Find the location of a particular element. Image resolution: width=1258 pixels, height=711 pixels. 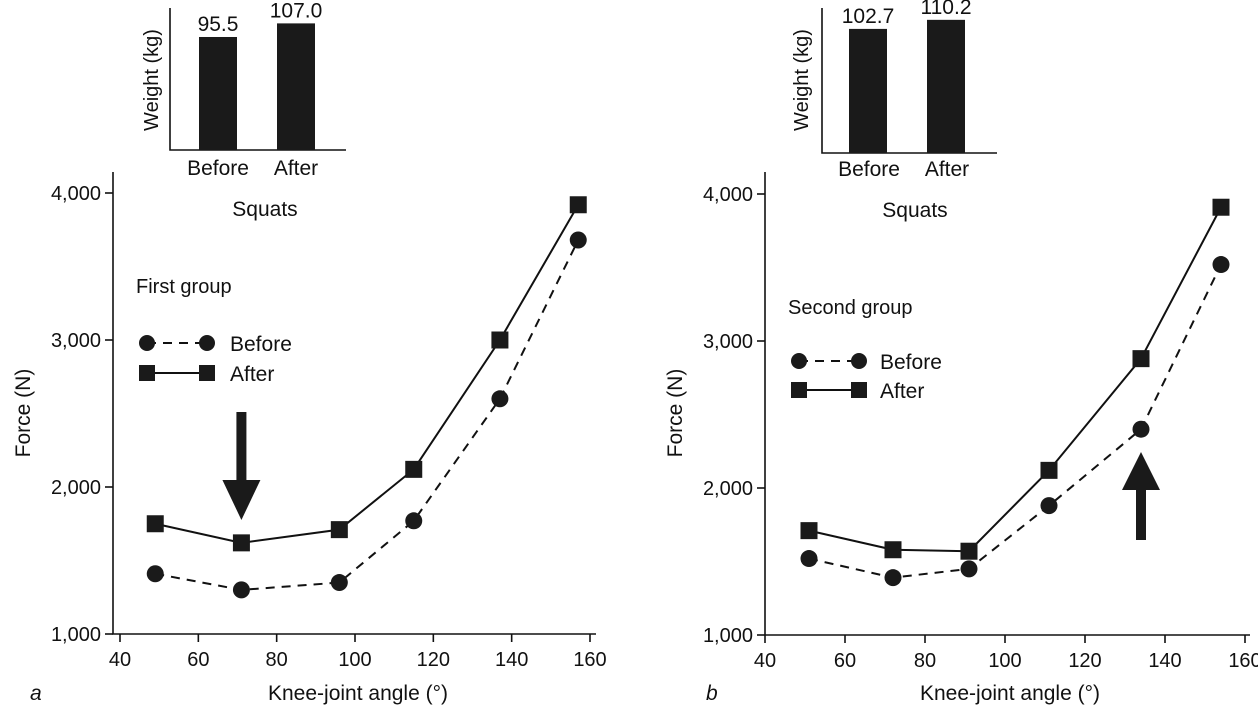

inset-bar-after-a is located at coordinates (296, 87).